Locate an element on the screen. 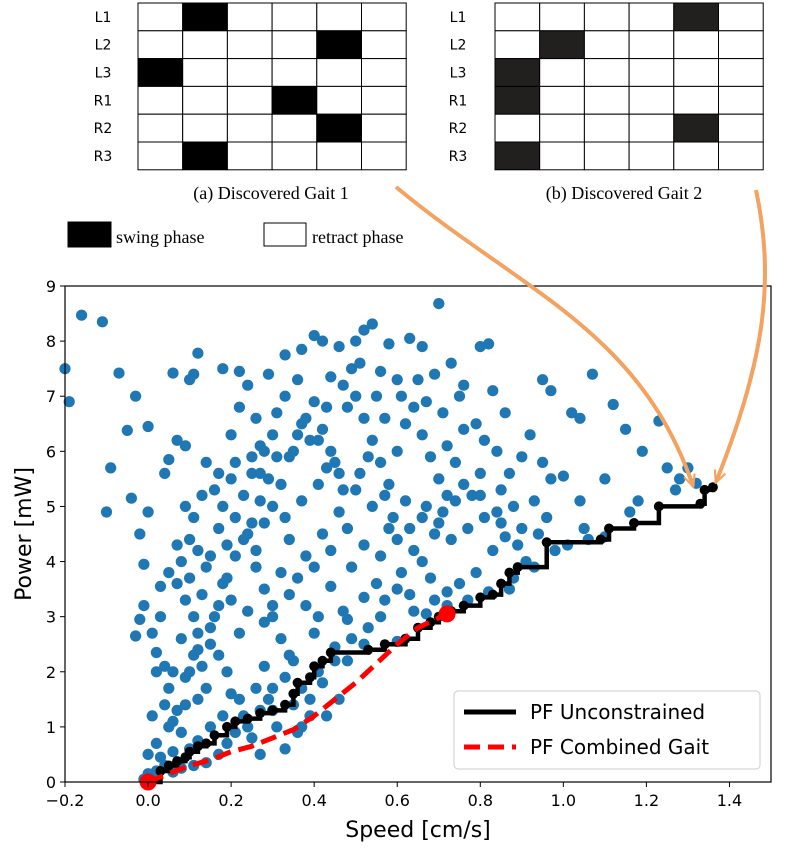  gait-panel-gait-1: L1 L2 L3 R1 R2 R3 is located at coordinates (250, 86).